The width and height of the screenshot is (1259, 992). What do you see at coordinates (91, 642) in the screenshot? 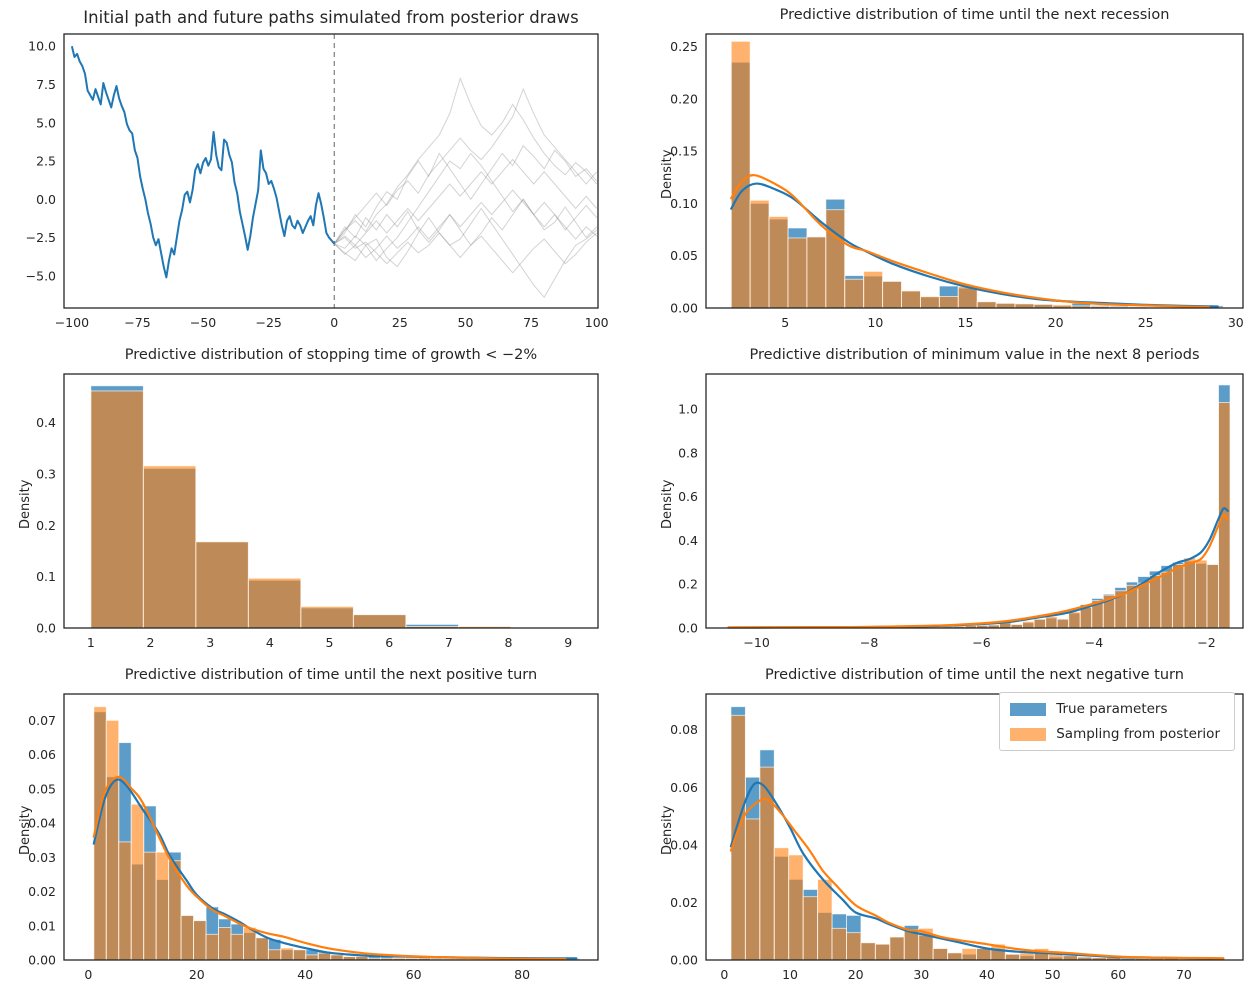
I see `svg-text: 1` at bounding box center [91, 642].